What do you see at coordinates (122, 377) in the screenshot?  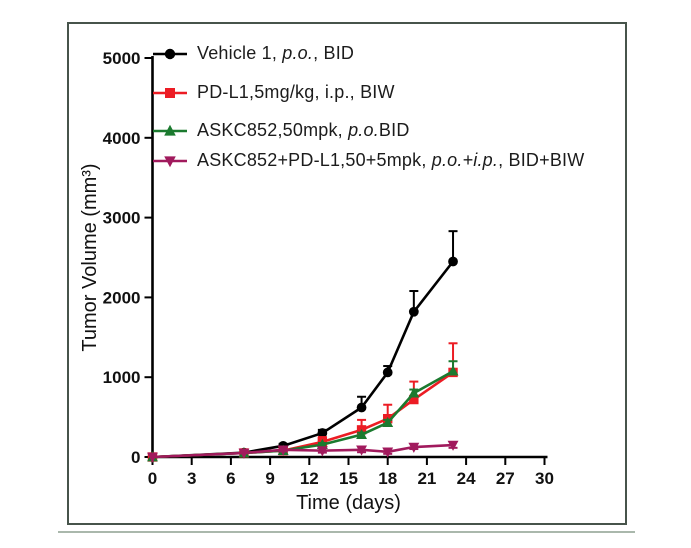 I see `y-tick-label: 1000` at bounding box center [122, 377].